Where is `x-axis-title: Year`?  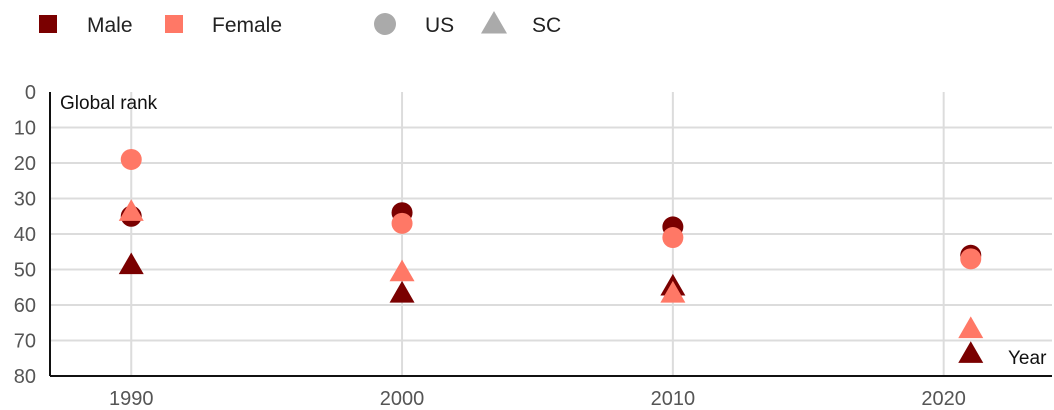
x-axis-title: Year is located at coordinates (1027, 358).